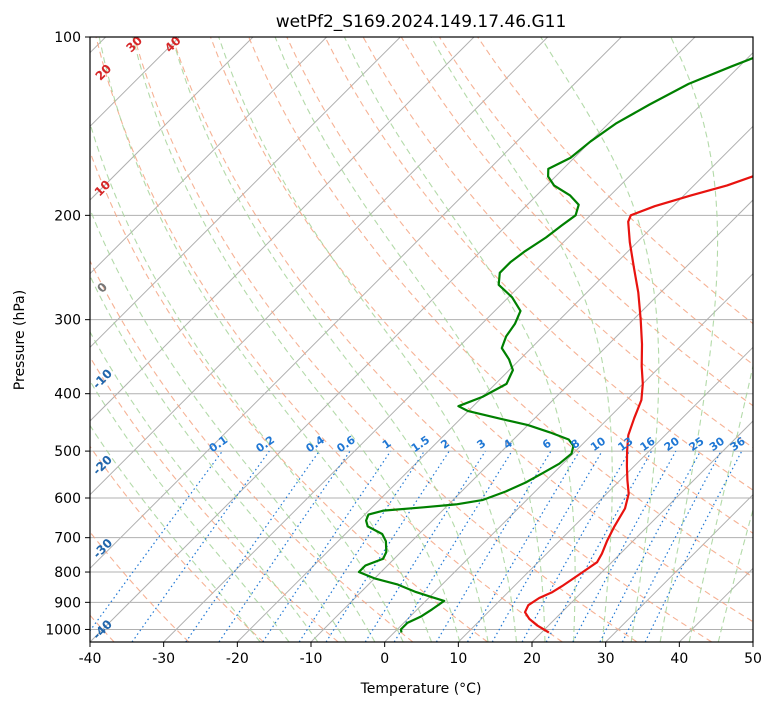 Image resolution: width=775 pixels, height=708 pixels. Describe the element at coordinates (67, 603) in the screenshot. I see `y-tick-label: 900` at that location.